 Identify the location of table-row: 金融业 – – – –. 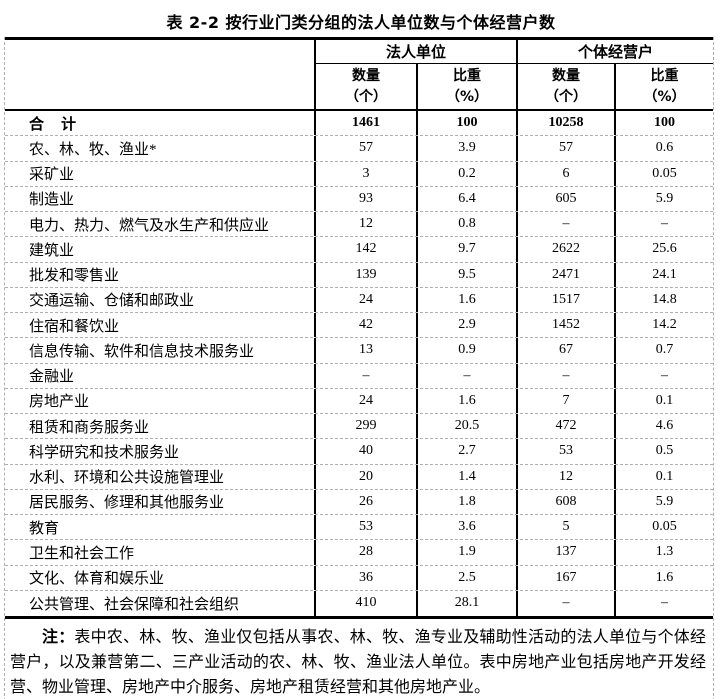
(359, 376).